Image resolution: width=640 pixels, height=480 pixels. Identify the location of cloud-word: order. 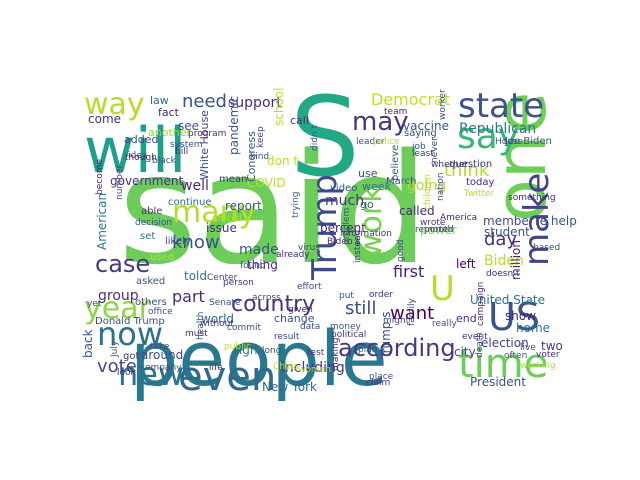
(381, 295).